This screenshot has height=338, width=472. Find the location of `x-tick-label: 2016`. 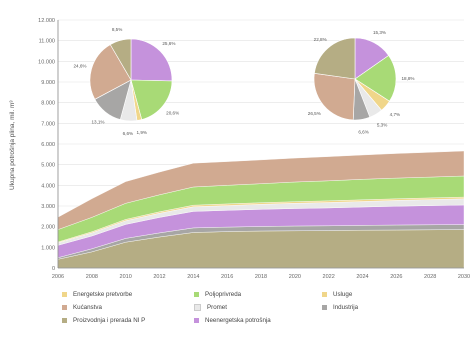

x-tick-label: 2016 is located at coordinates (227, 277).